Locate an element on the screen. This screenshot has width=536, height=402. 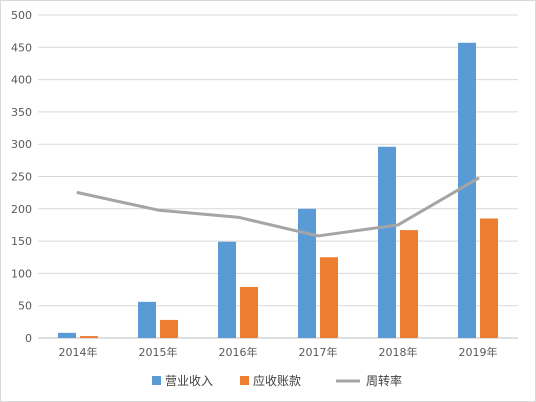
turnover-line is located at coordinates (278, 207).